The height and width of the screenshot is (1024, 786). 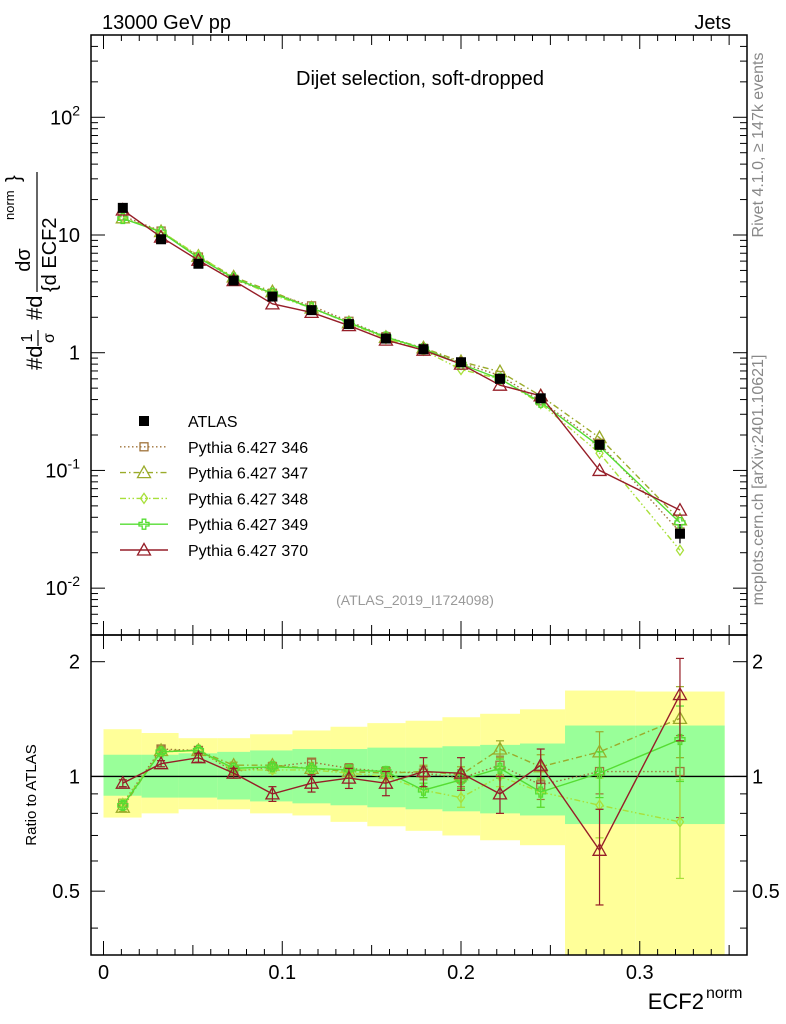 I want to click on y-tick-label-exponent: 2, so click(x=76, y=110).